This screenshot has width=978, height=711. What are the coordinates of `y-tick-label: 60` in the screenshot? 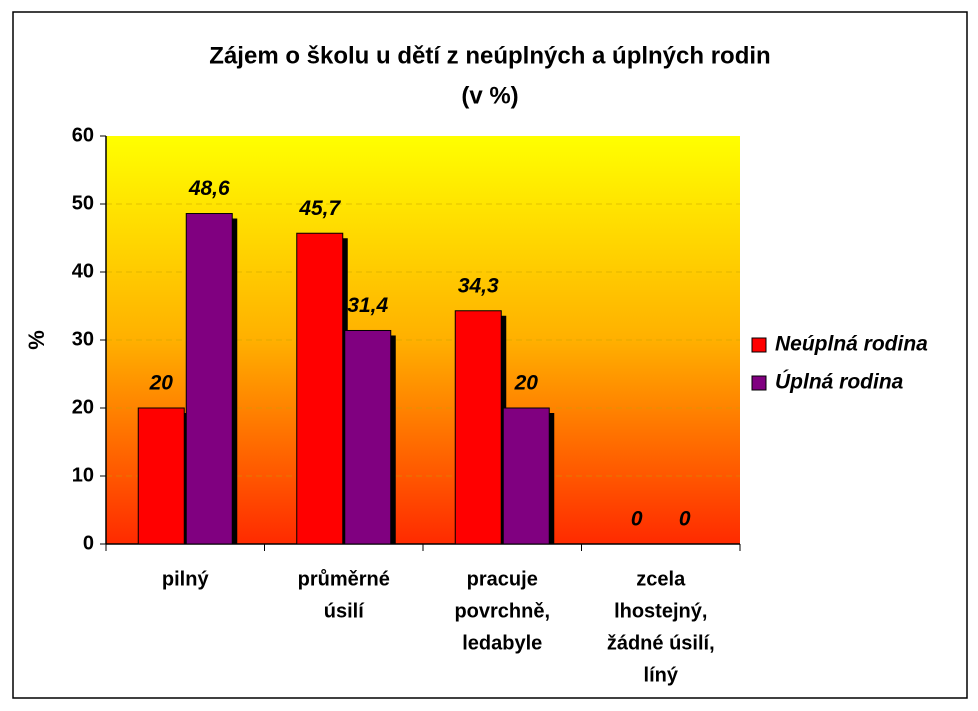 It's located at (83, 135).